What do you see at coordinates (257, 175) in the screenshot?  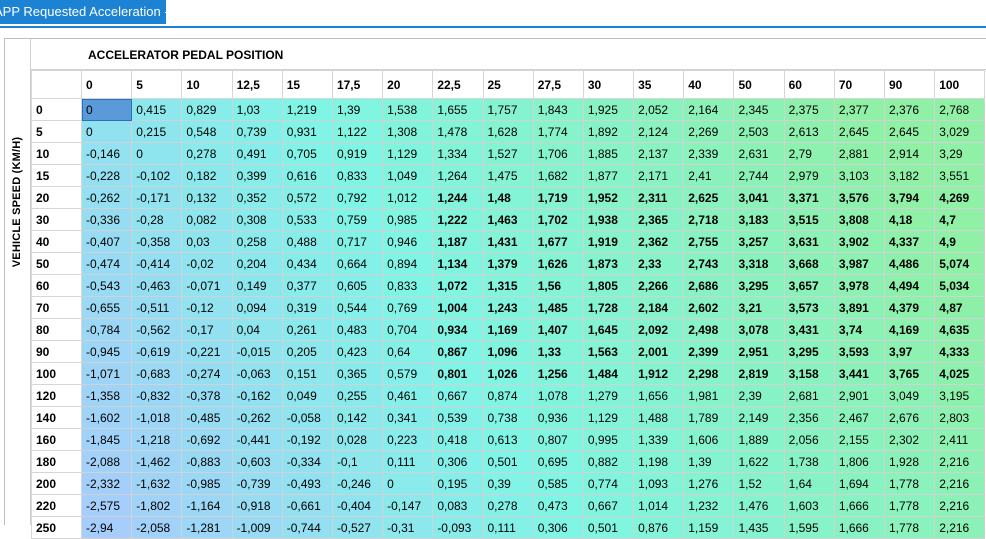 I see `map-cell: 0,399` at bounding box center [257, 175].